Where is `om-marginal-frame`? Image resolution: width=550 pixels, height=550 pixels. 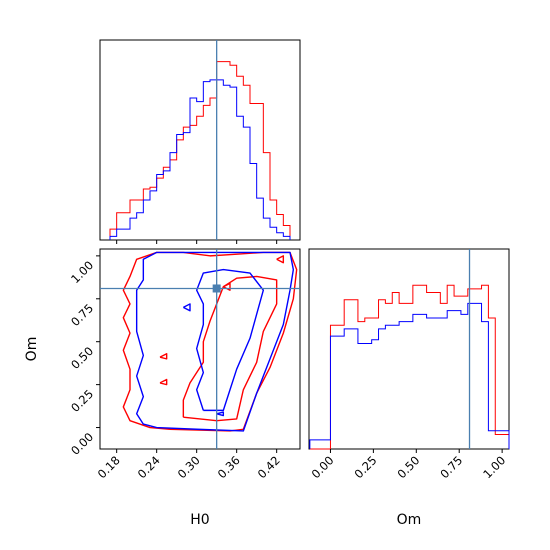
om-marginal-frame is located at coordinates (409, 349).